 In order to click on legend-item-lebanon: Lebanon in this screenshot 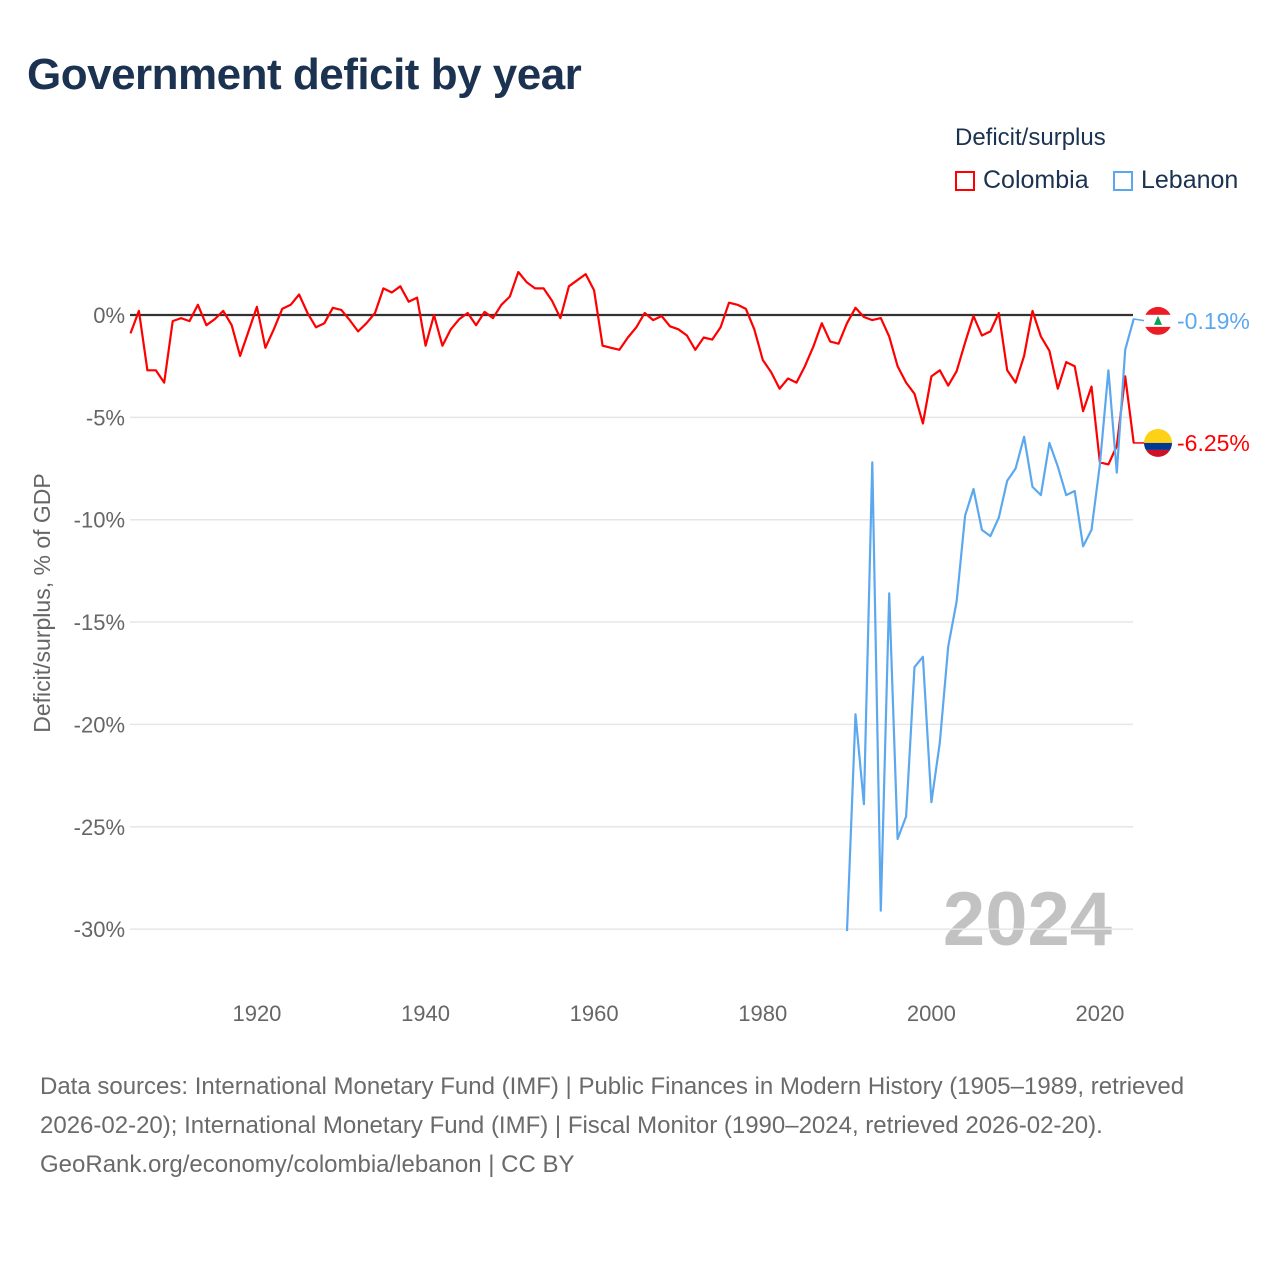, I will do `click(1175, 180)`.